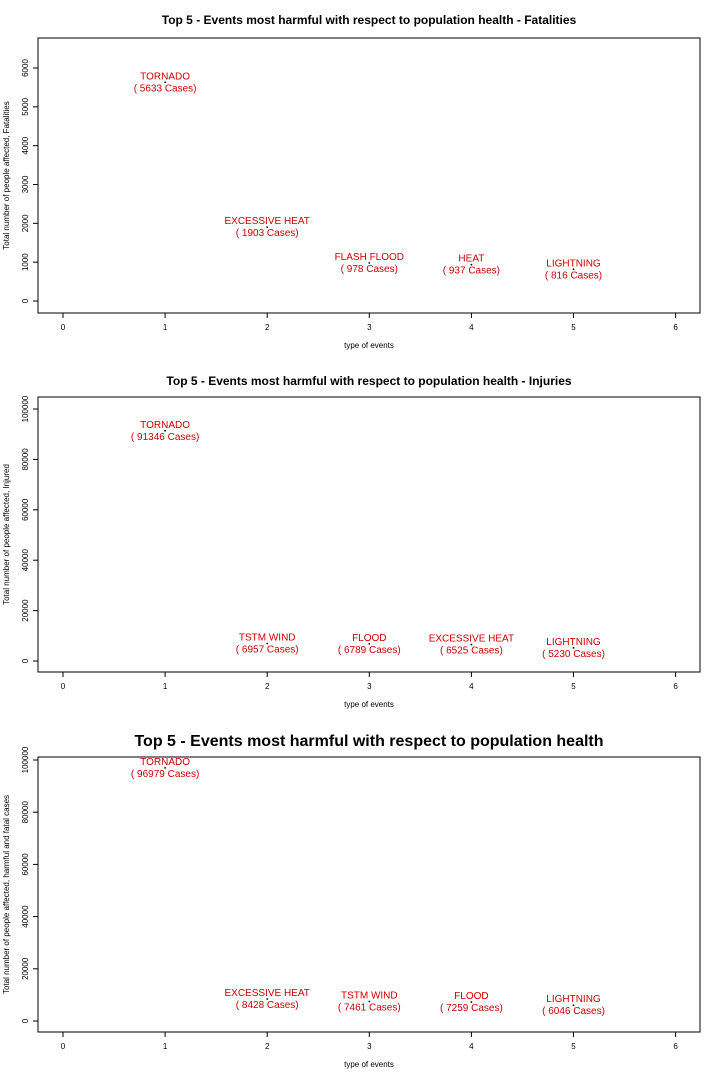 The width and height of the screenshot is (720, 1080). Describe the element at coordinates (369, 257) in the screenshot. I see `point-label: FLASH FLOOD` at that location.